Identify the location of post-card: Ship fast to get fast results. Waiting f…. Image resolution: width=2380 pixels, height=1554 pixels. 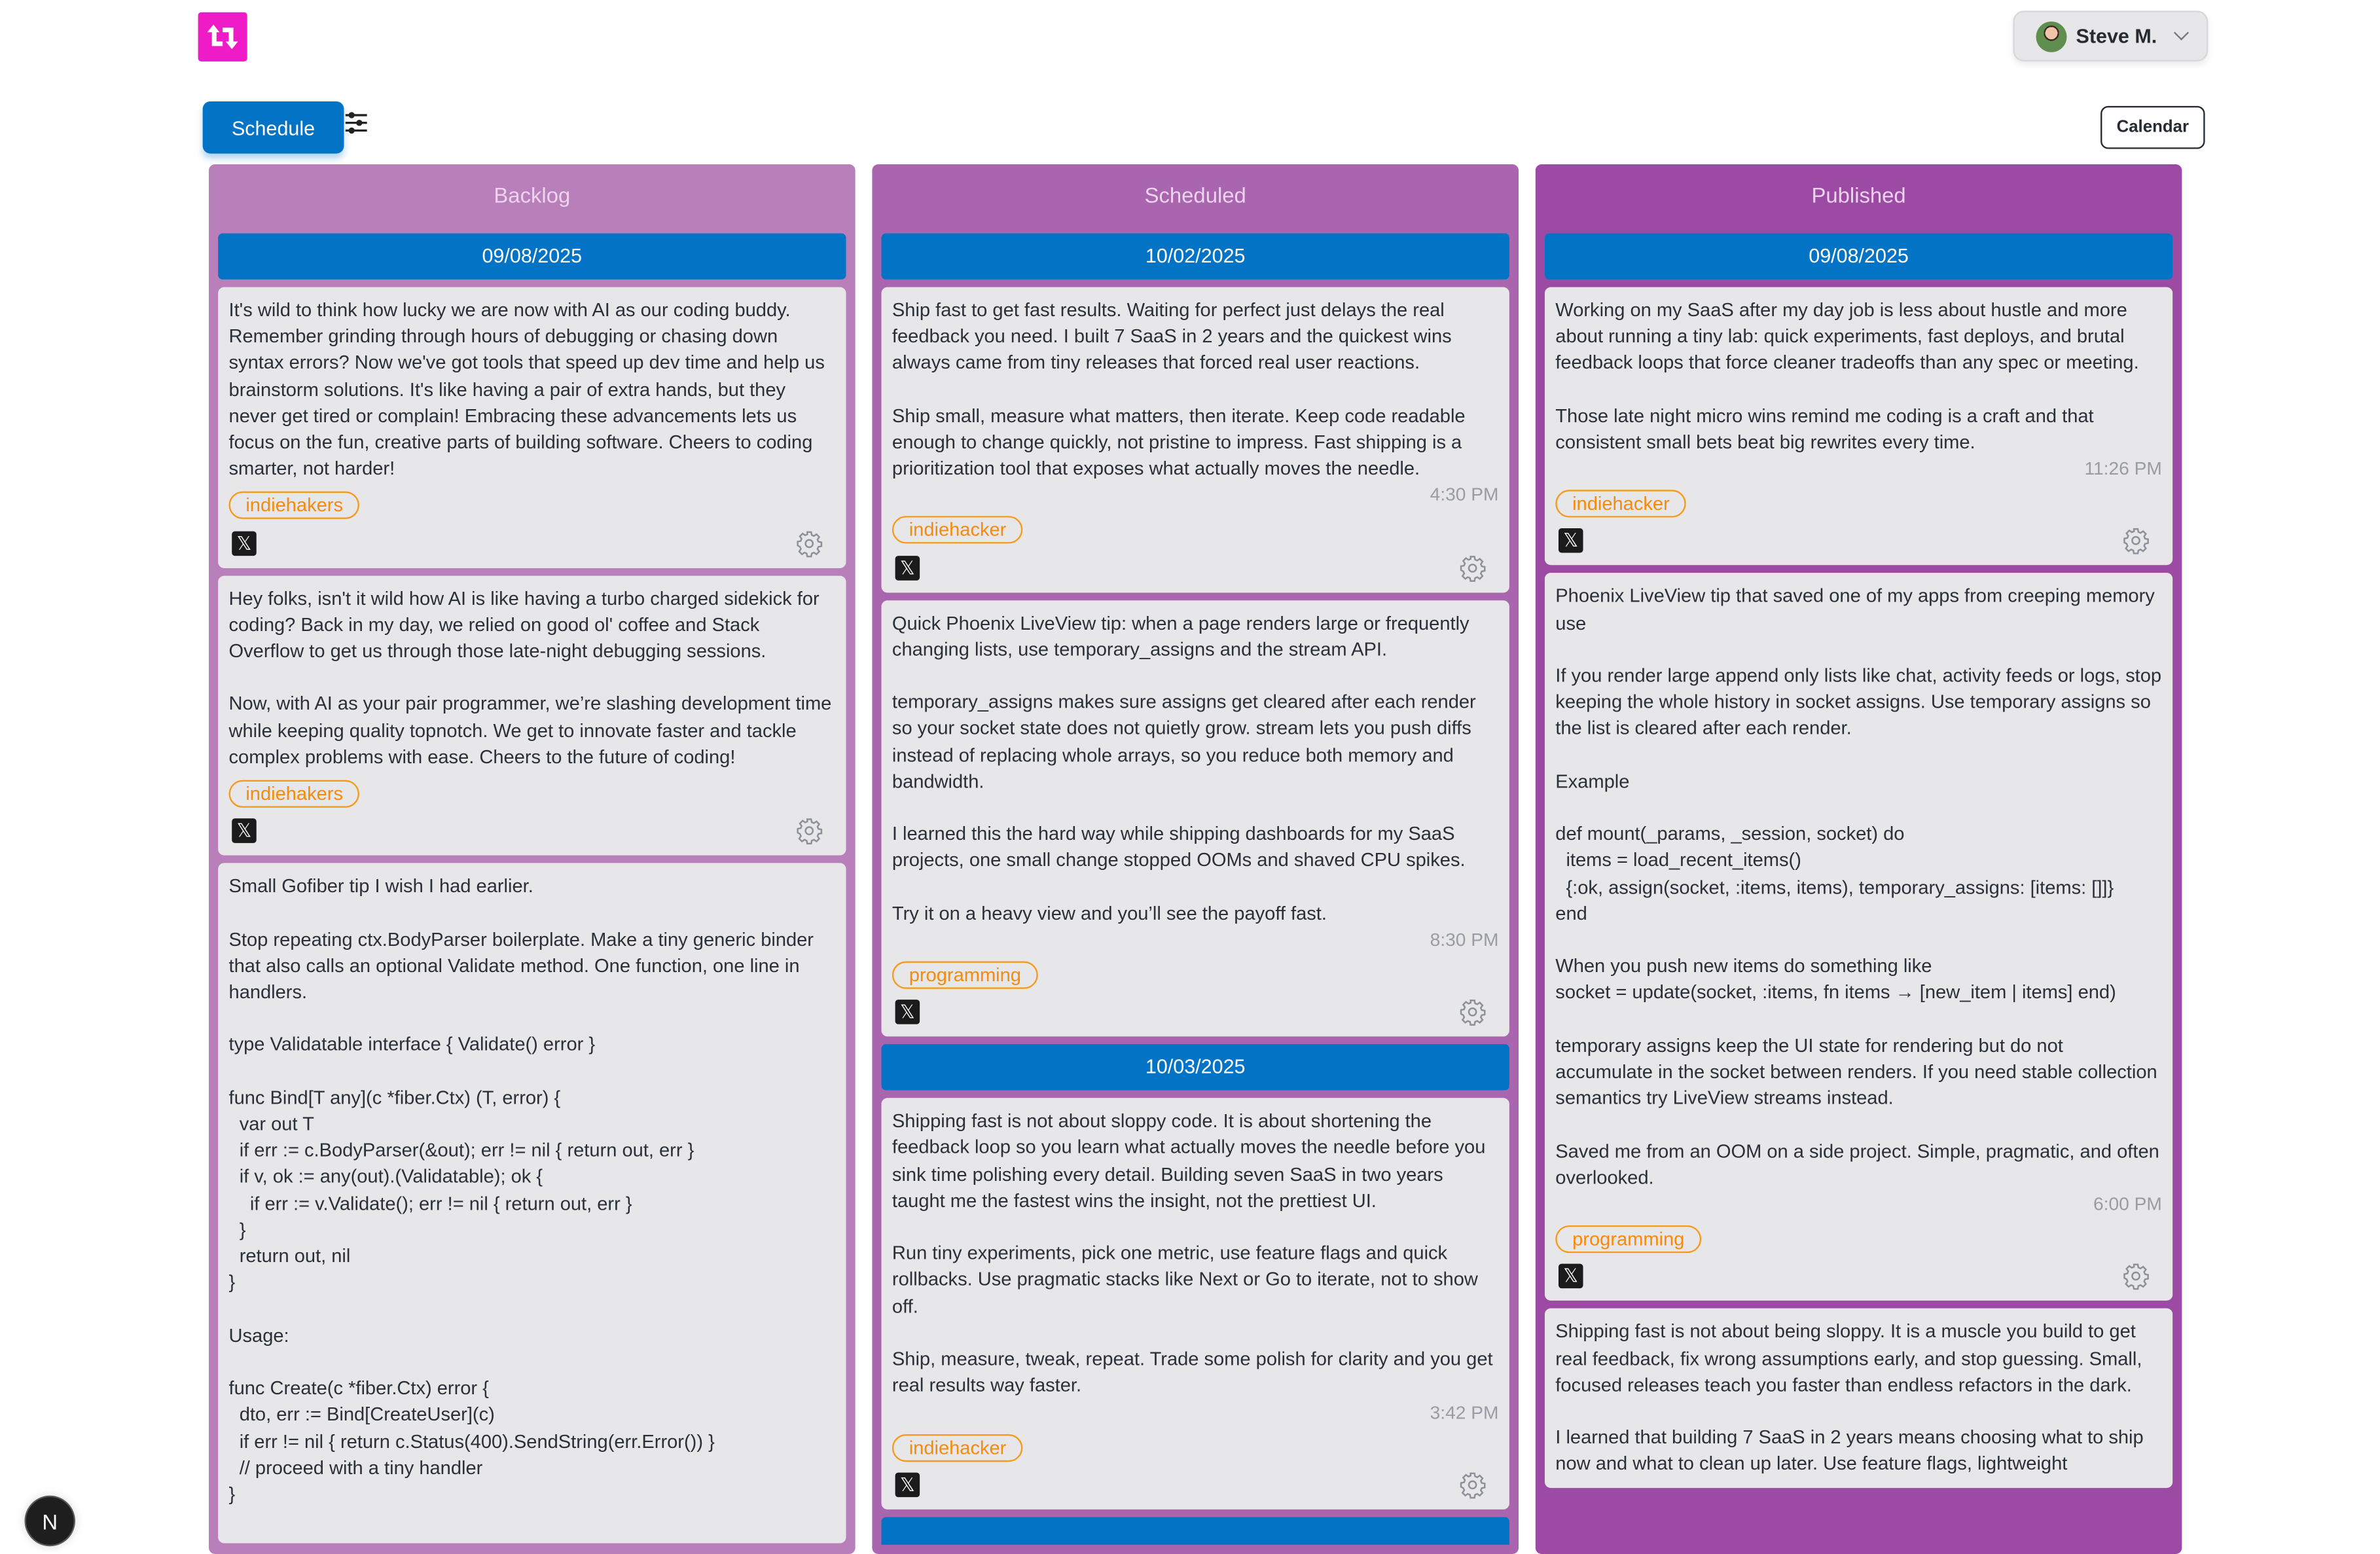
(1195, 439).